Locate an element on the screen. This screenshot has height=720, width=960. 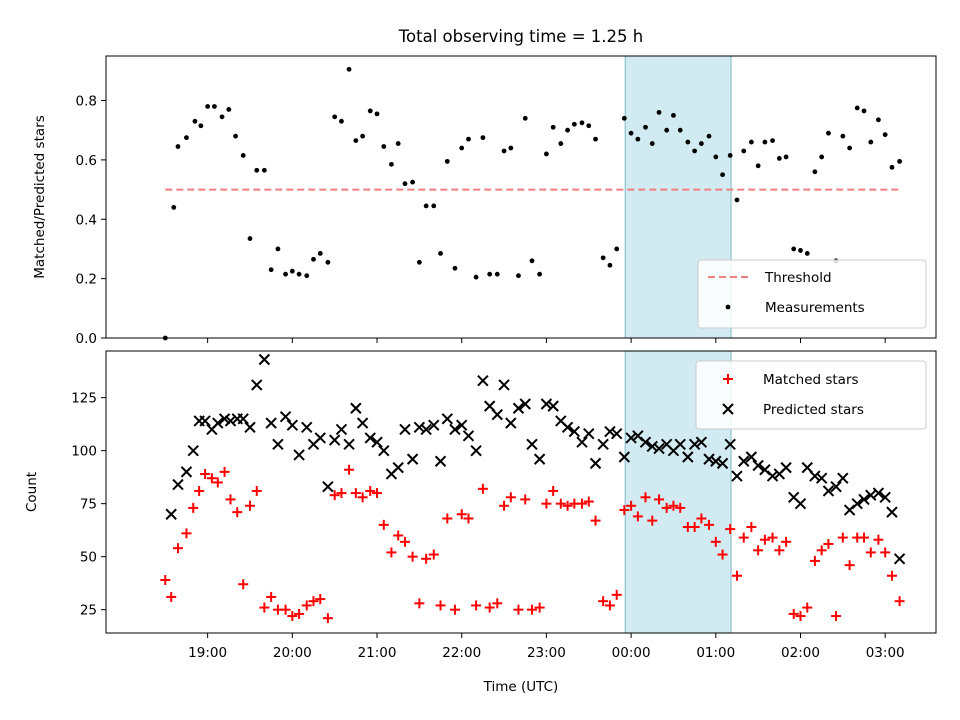
top-y-axis: 0.0 0.2 0.4 0.6 0.8 is located at coordinates (91, 220).